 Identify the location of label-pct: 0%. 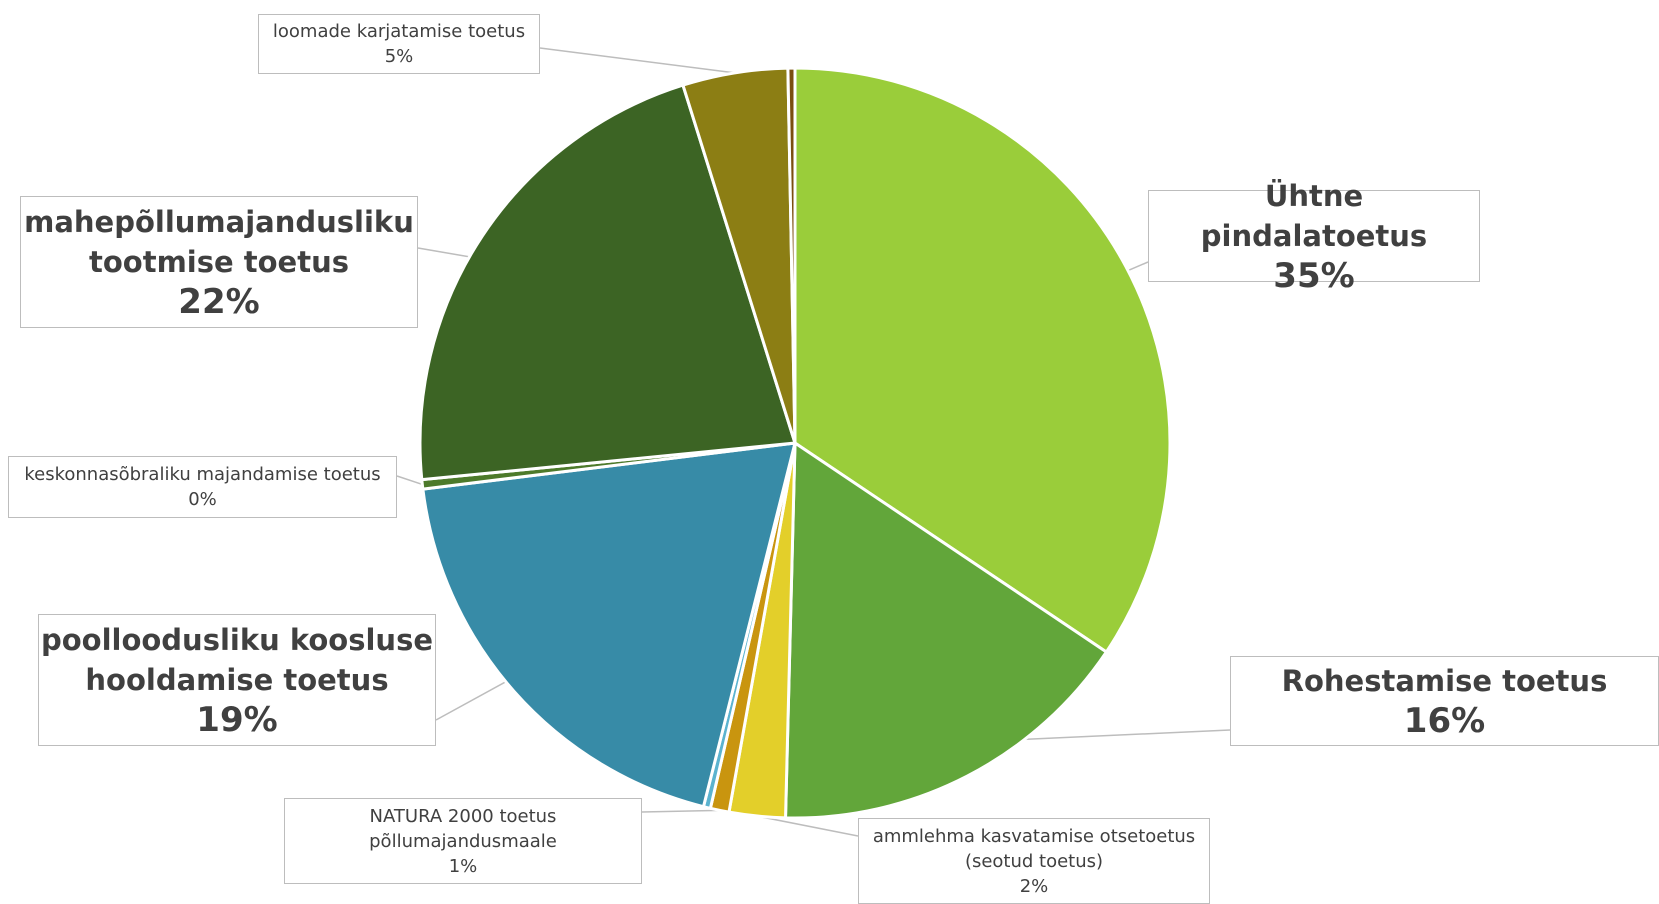
(202, 499).